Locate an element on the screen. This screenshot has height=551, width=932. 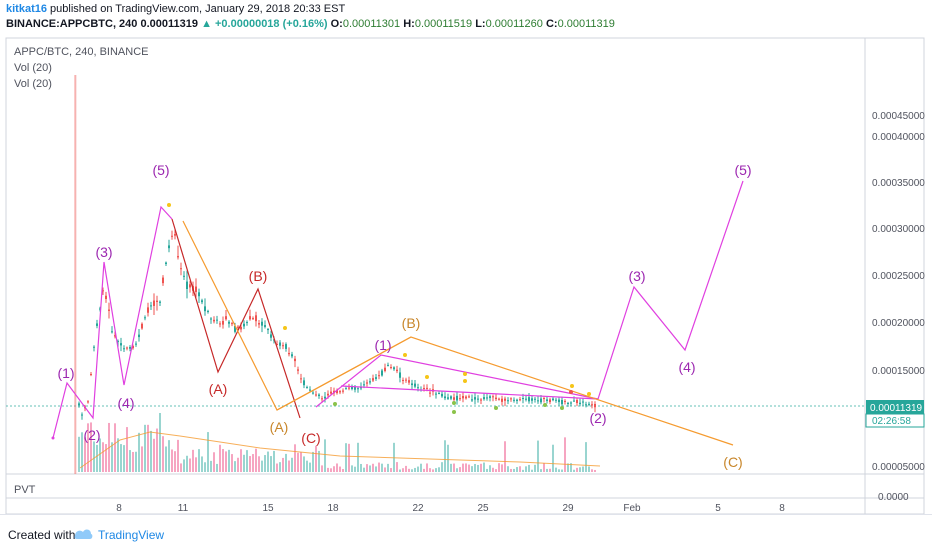
volume-legend-2: Vol (20) is located at coordinates (33, 84).